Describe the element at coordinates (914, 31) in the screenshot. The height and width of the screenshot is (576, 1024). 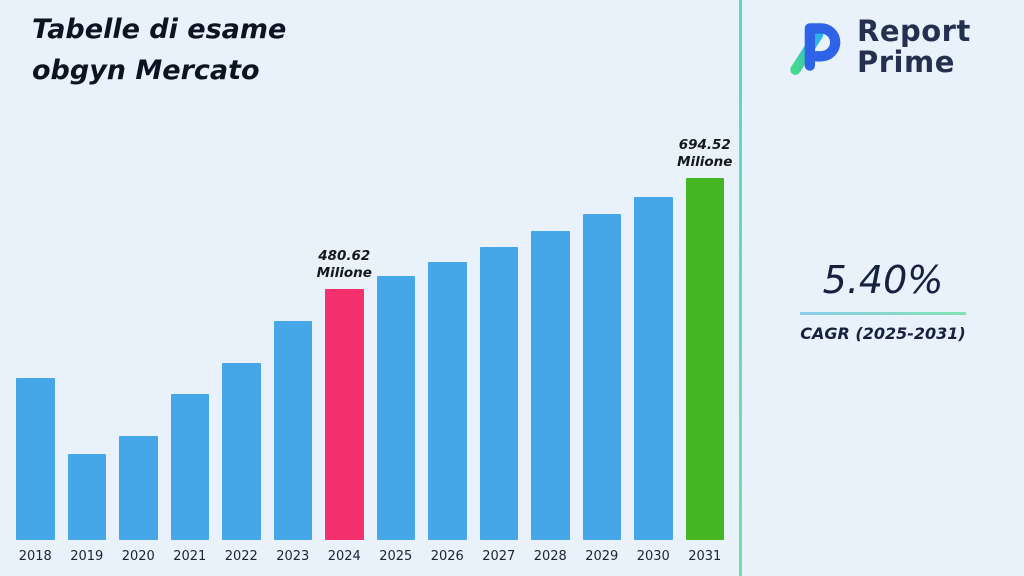
I see `brand-name-line1: Report` at that location.